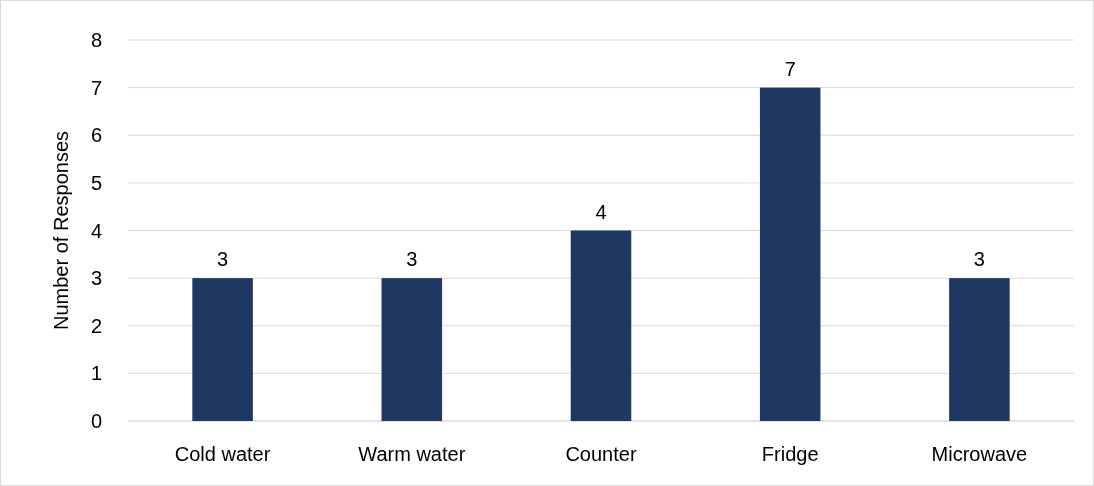  Describe the element at coordinates (61, 230) in the screenshot. I see `y-axis-title: Number of Responses` at that location.